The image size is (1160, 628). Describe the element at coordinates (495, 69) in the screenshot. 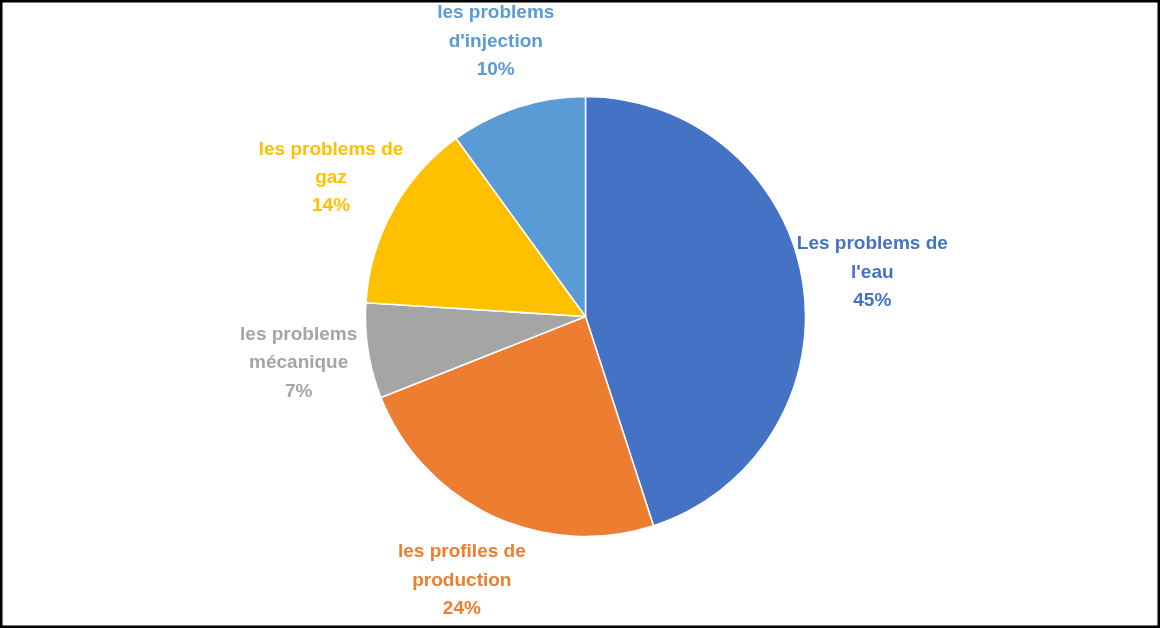

I see `data-label: 10%` at that location.